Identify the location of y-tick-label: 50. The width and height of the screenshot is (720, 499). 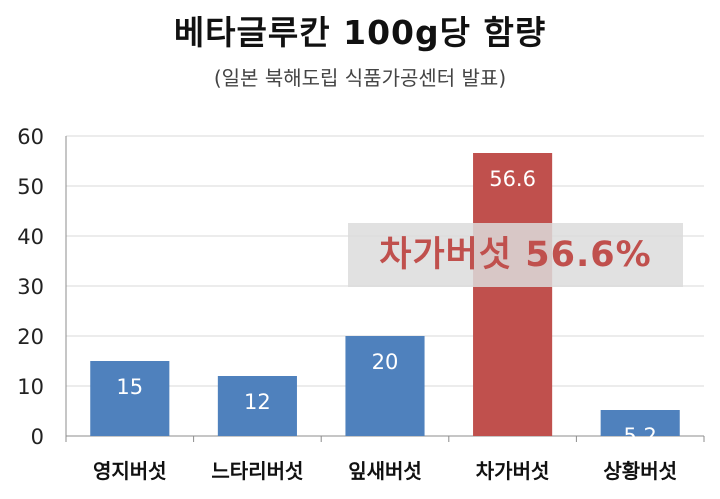
(30, 187).